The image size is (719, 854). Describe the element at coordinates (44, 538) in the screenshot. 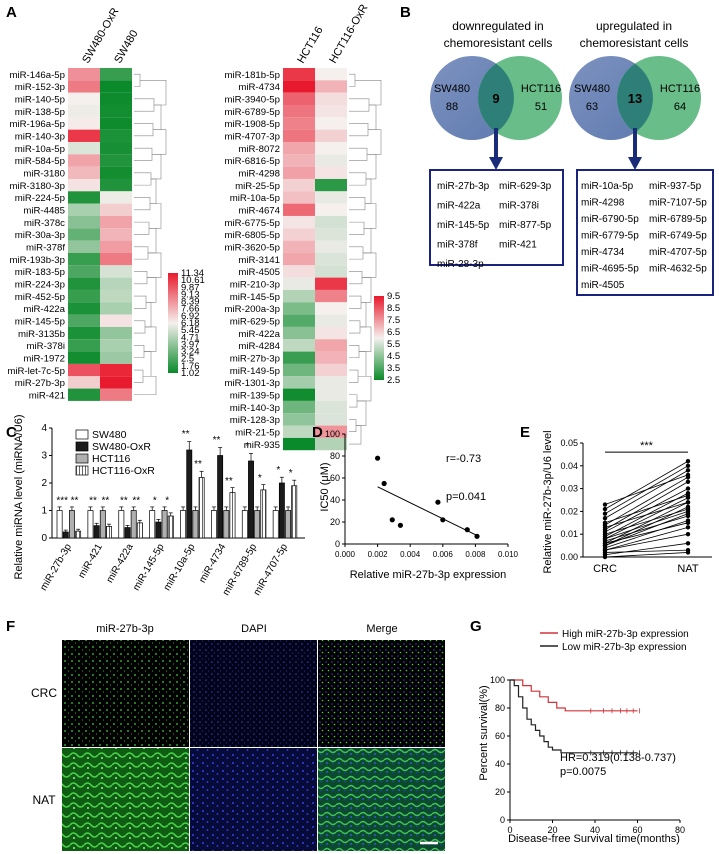

I see `bar-chart-ytick-label: 0` at that location.